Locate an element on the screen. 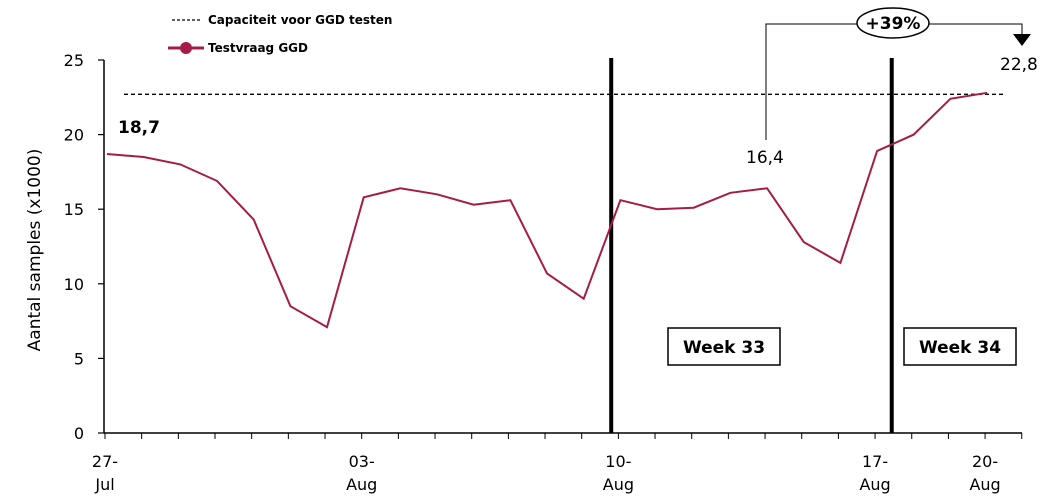 The width and height of the screenshot is (1044, 498). week-33-box: Week 33 is located at coordinates (724, 346).